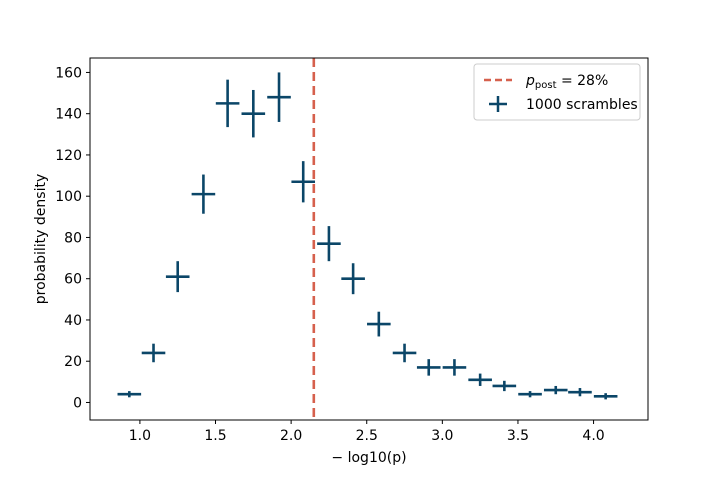 The width and height of the screenshot is (720, 484). What do you see at coordinates (68, 197) in the screenshot?
I see `y-tick-label: 100` at bounding box center [68, 197].